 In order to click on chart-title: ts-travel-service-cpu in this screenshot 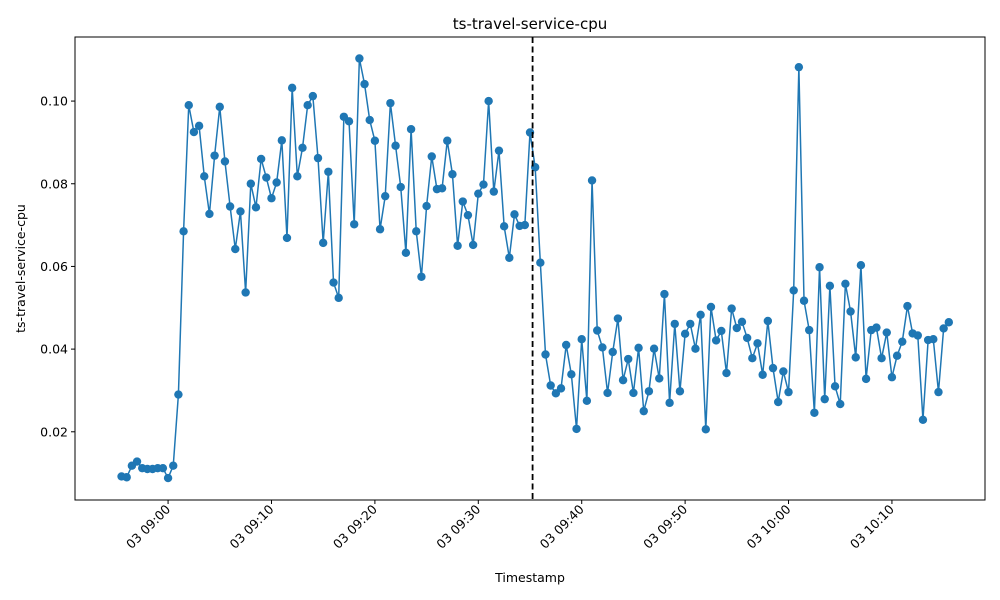, I will do `click(530, 24)`.